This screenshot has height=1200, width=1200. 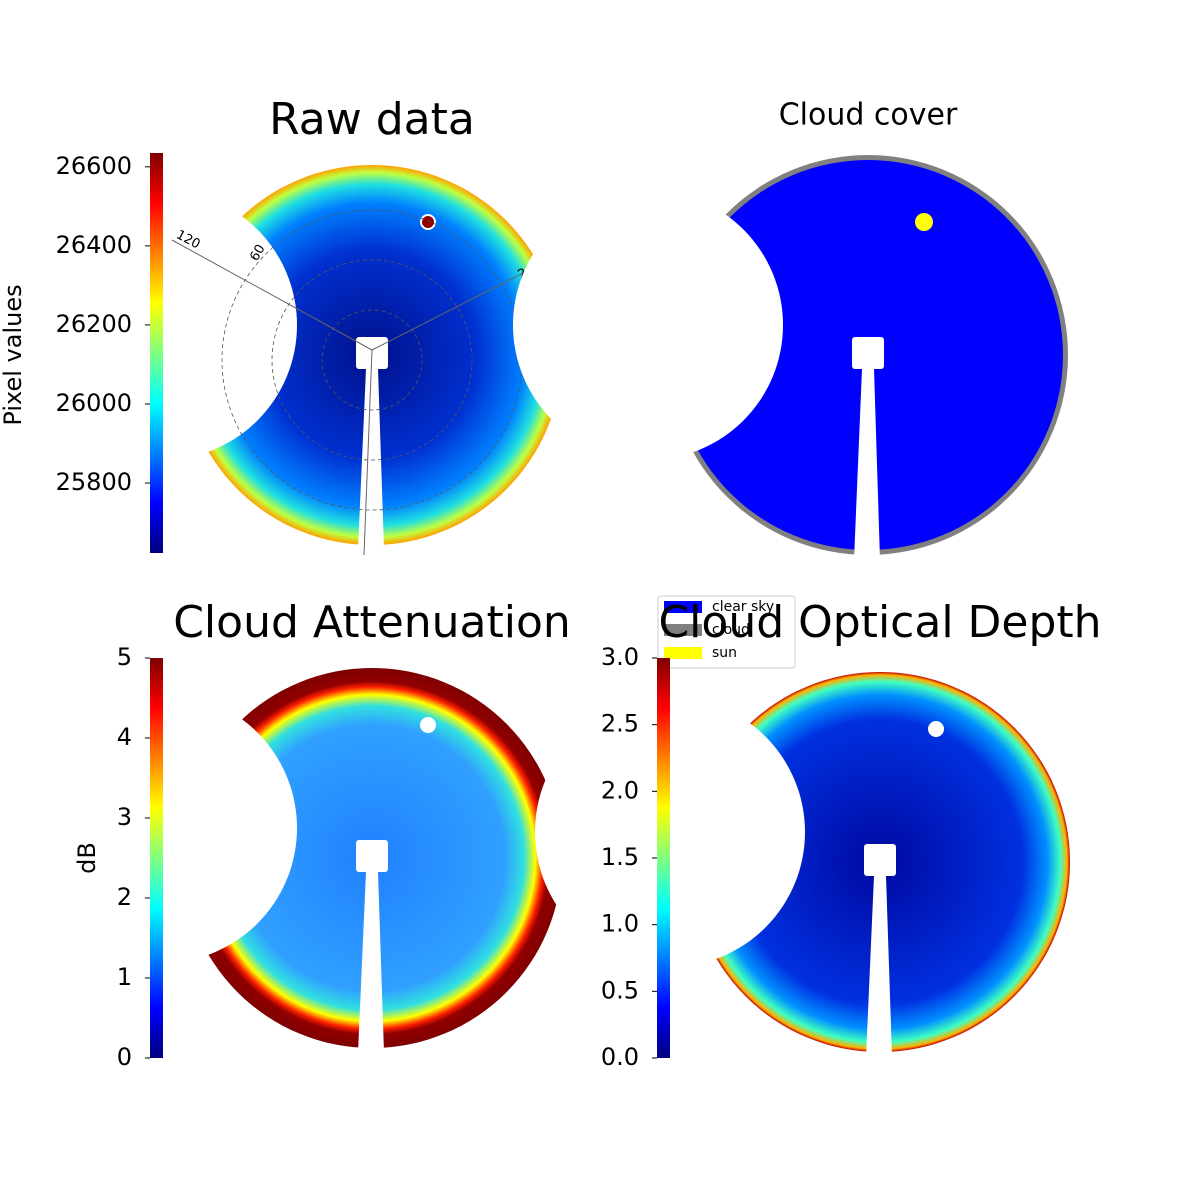 What do you see at coordinates (94, 482) in the screenshot?
I see `colorbar-tick-label: 25800` at bounding box center [94, 482].